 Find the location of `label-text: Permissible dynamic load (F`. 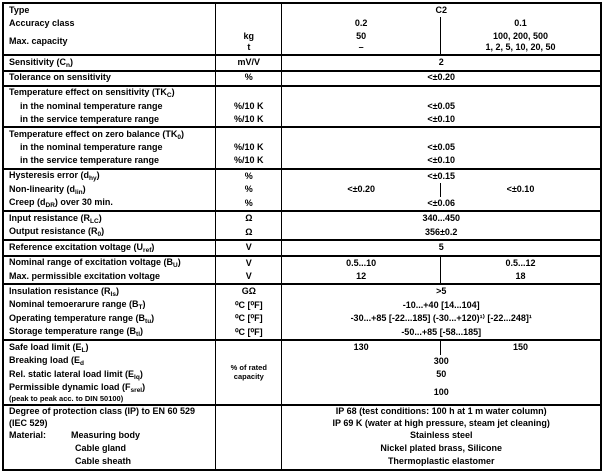

label-text: Permissible dynamic load (F is located at coordinates (70, 387).